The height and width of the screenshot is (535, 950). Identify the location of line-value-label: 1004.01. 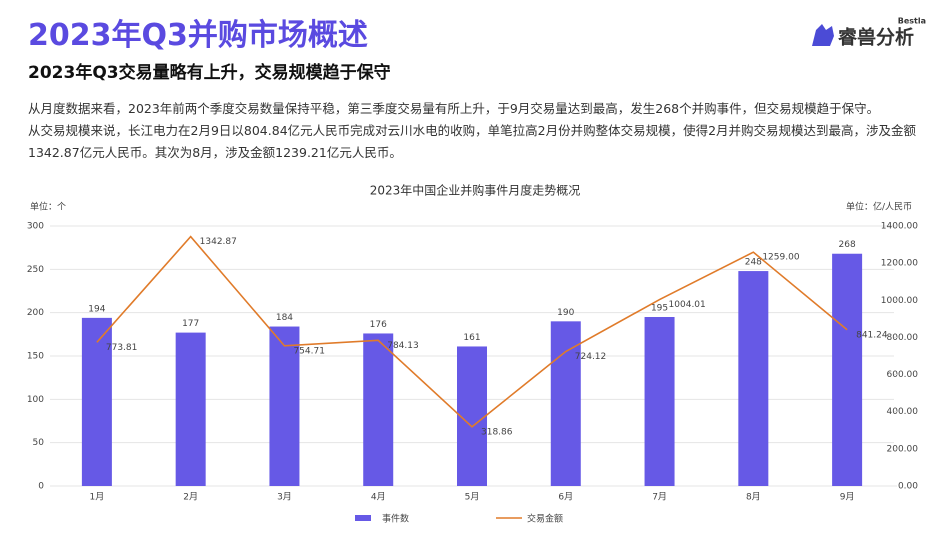
(687, 305).